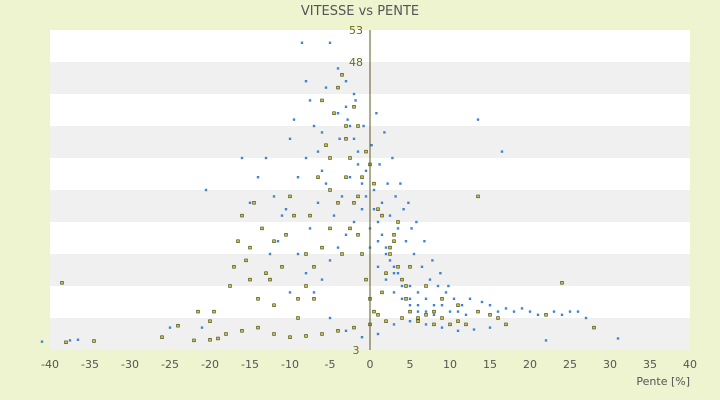 This screenshot has width=720, height=400. I want to click on y-tick-label: 48, so click(356, 62).